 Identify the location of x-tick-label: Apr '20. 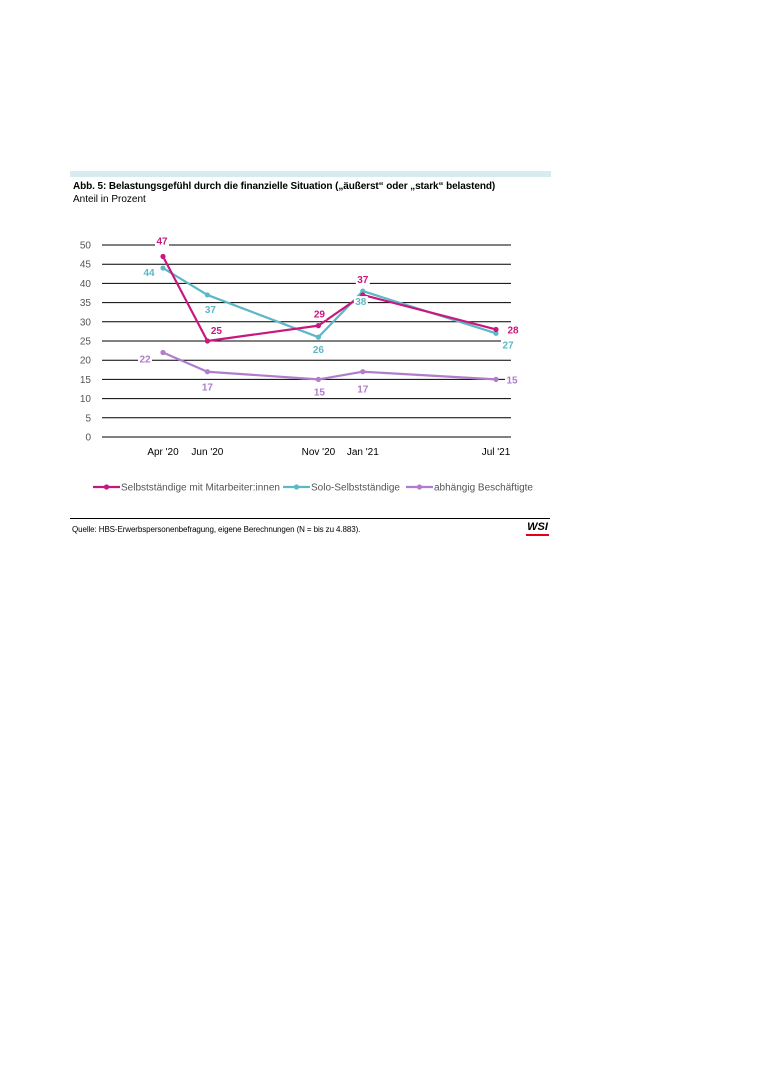
(163, 452).